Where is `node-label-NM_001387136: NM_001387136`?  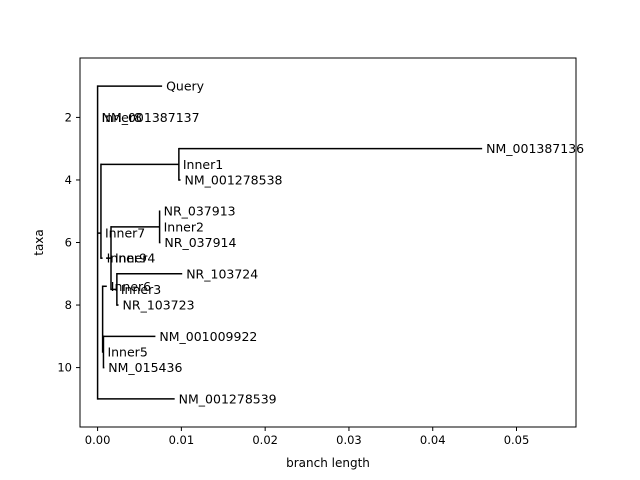
node-label-NM_001387136: NM_001387136 is located at coordinates (535, 148).